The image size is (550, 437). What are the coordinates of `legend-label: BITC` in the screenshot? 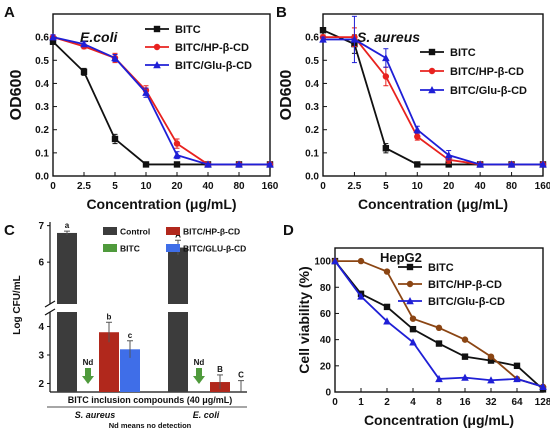 It's located at (188, 30).